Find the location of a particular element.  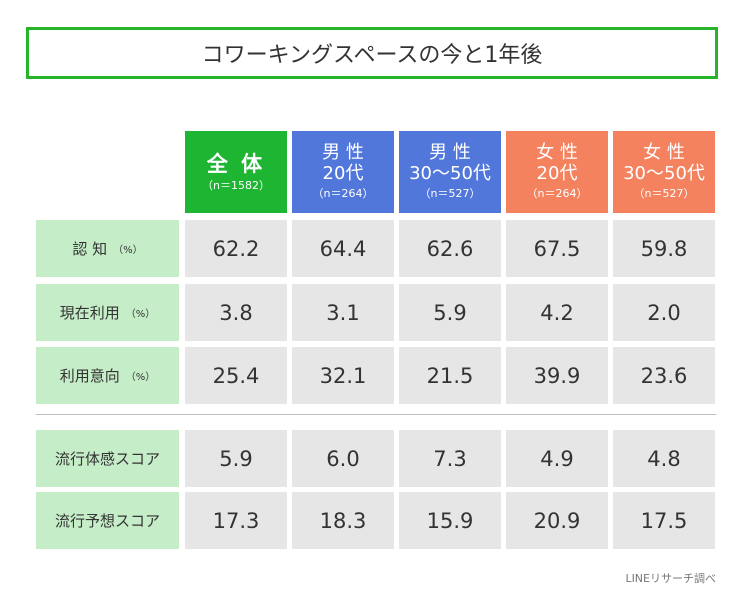

table-cell: 23.6 is located at coordinates (664, 375).